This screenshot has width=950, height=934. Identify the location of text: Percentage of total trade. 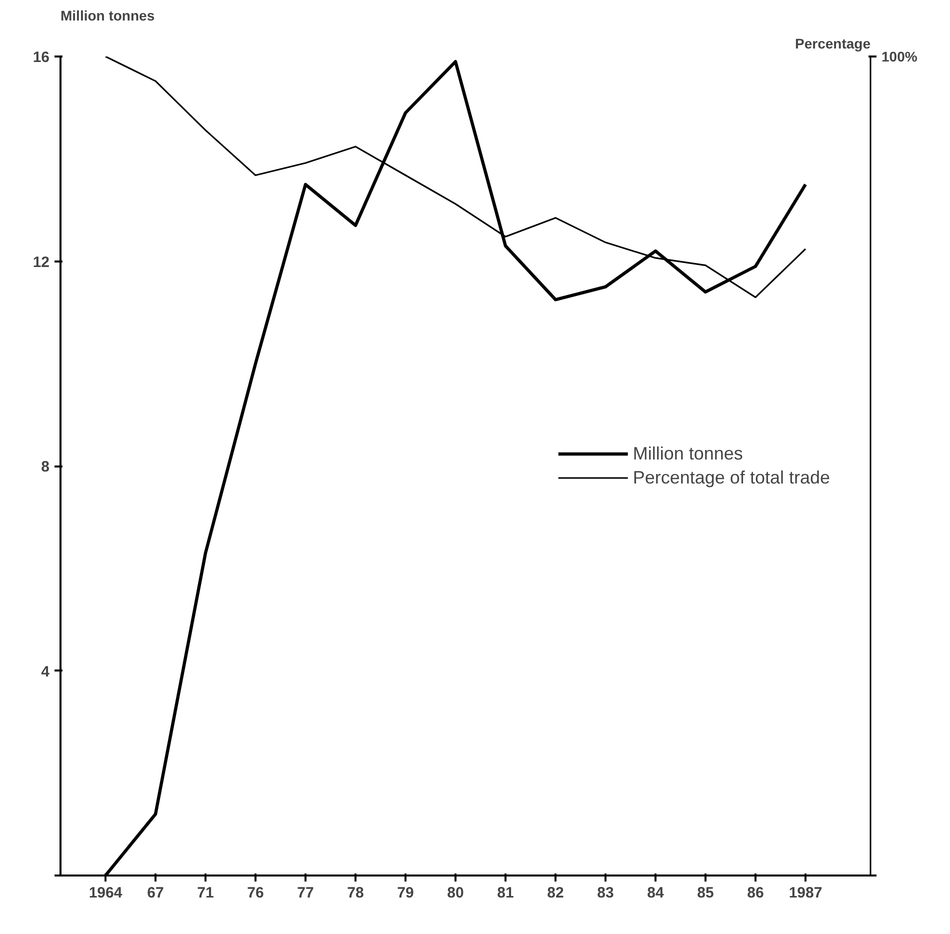
(731, 477).